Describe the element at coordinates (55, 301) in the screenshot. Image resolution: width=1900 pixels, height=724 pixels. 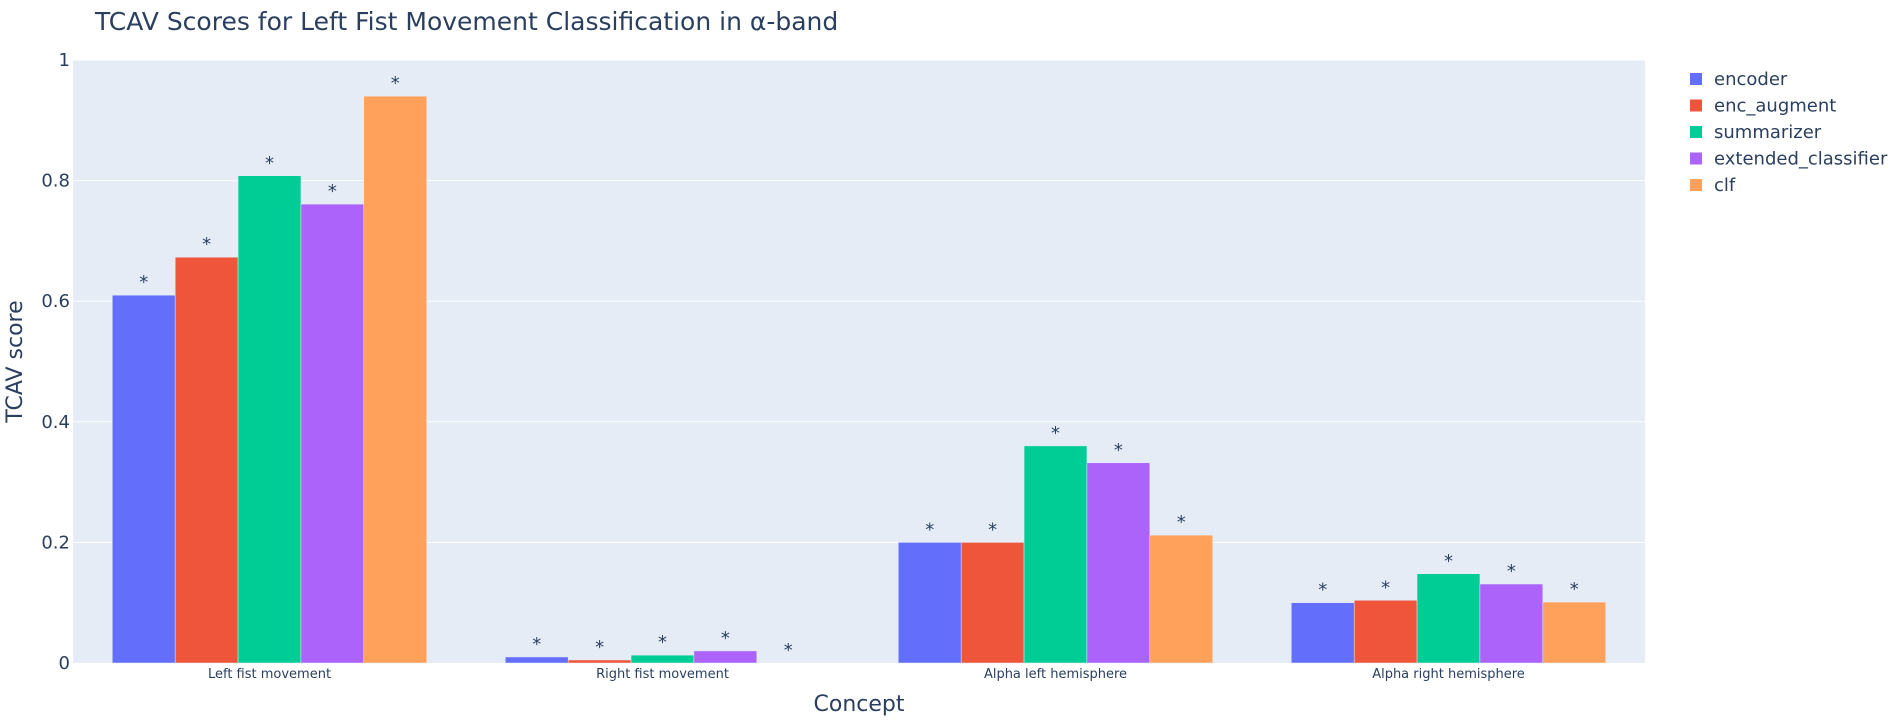
I see `y-tick-label: 0.6` at that location.